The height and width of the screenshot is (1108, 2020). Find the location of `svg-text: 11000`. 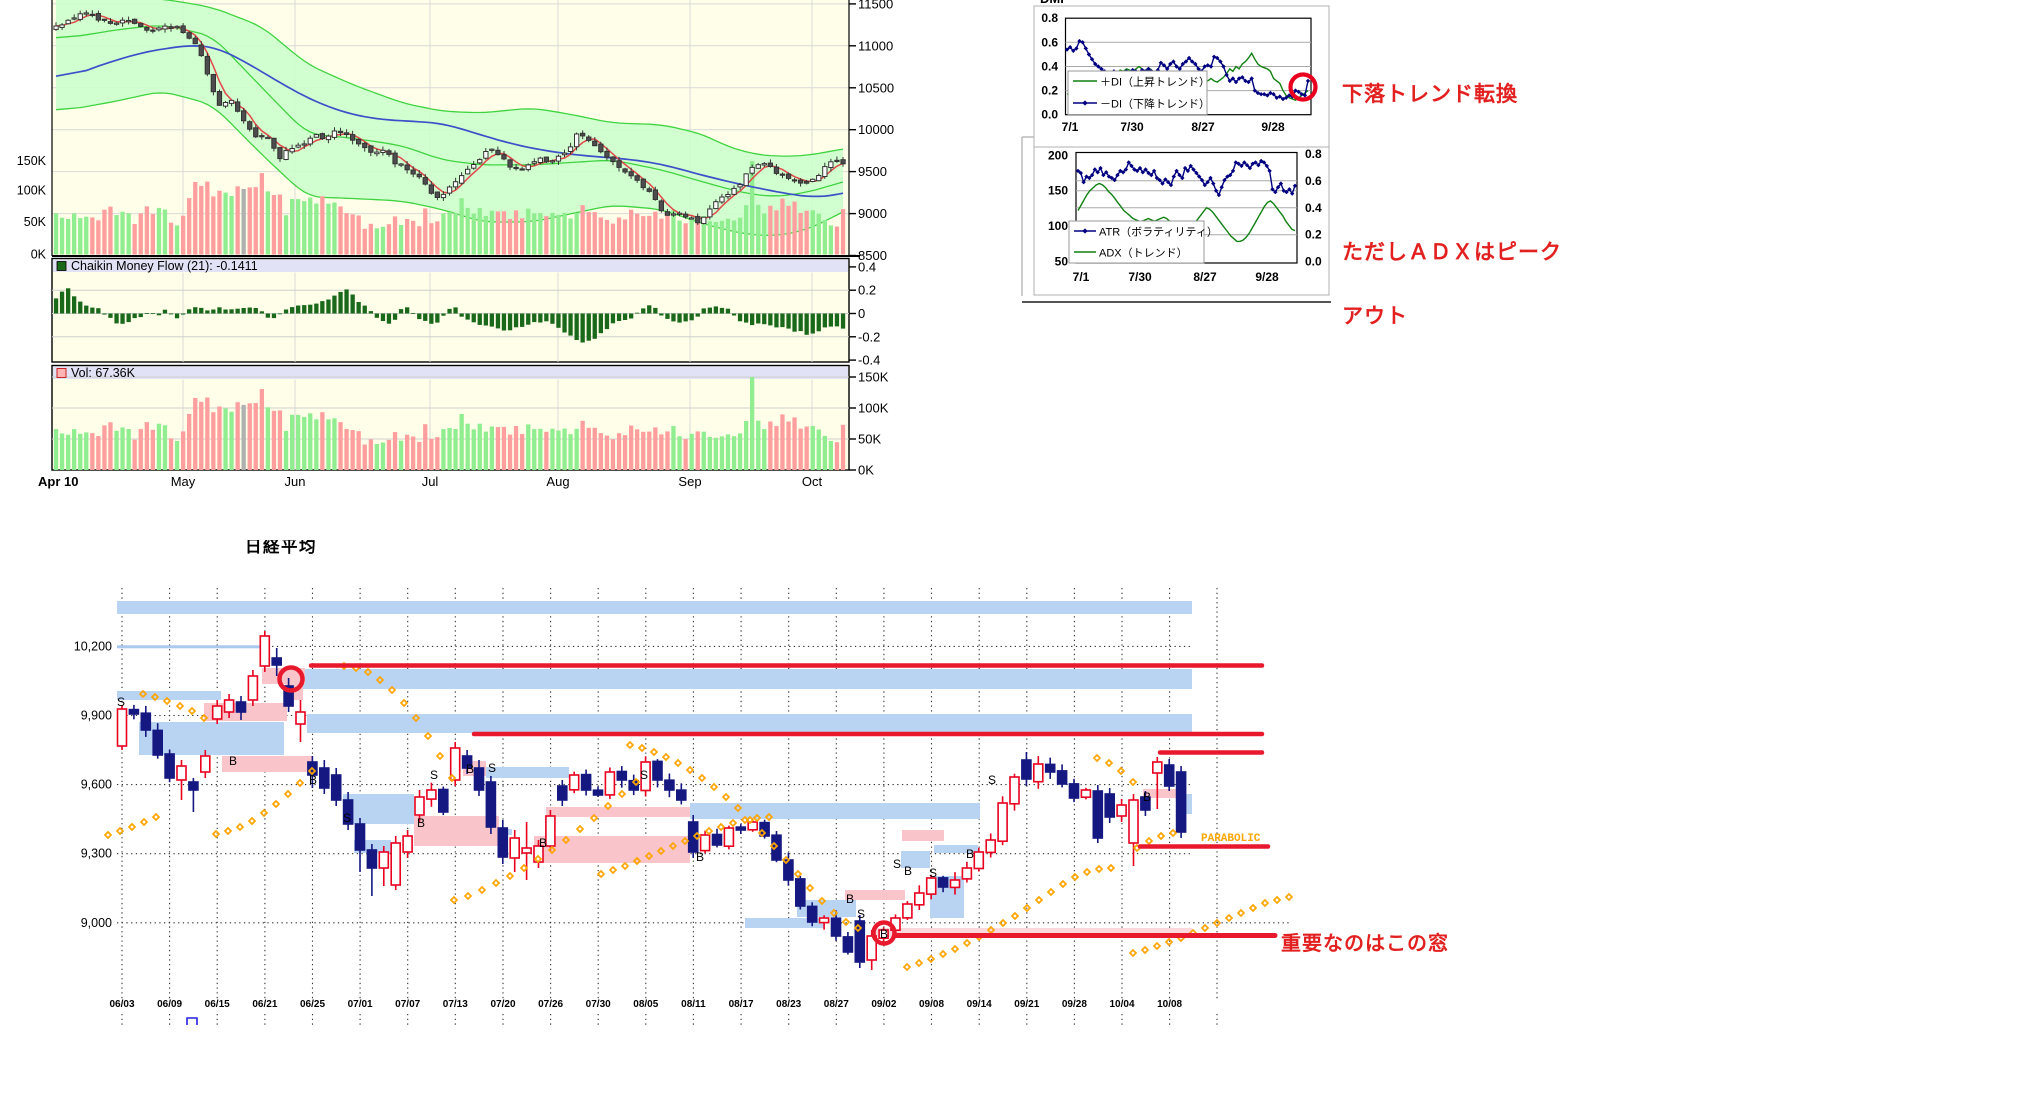

svg-text: 11000 is located at coordinates (875, 45).